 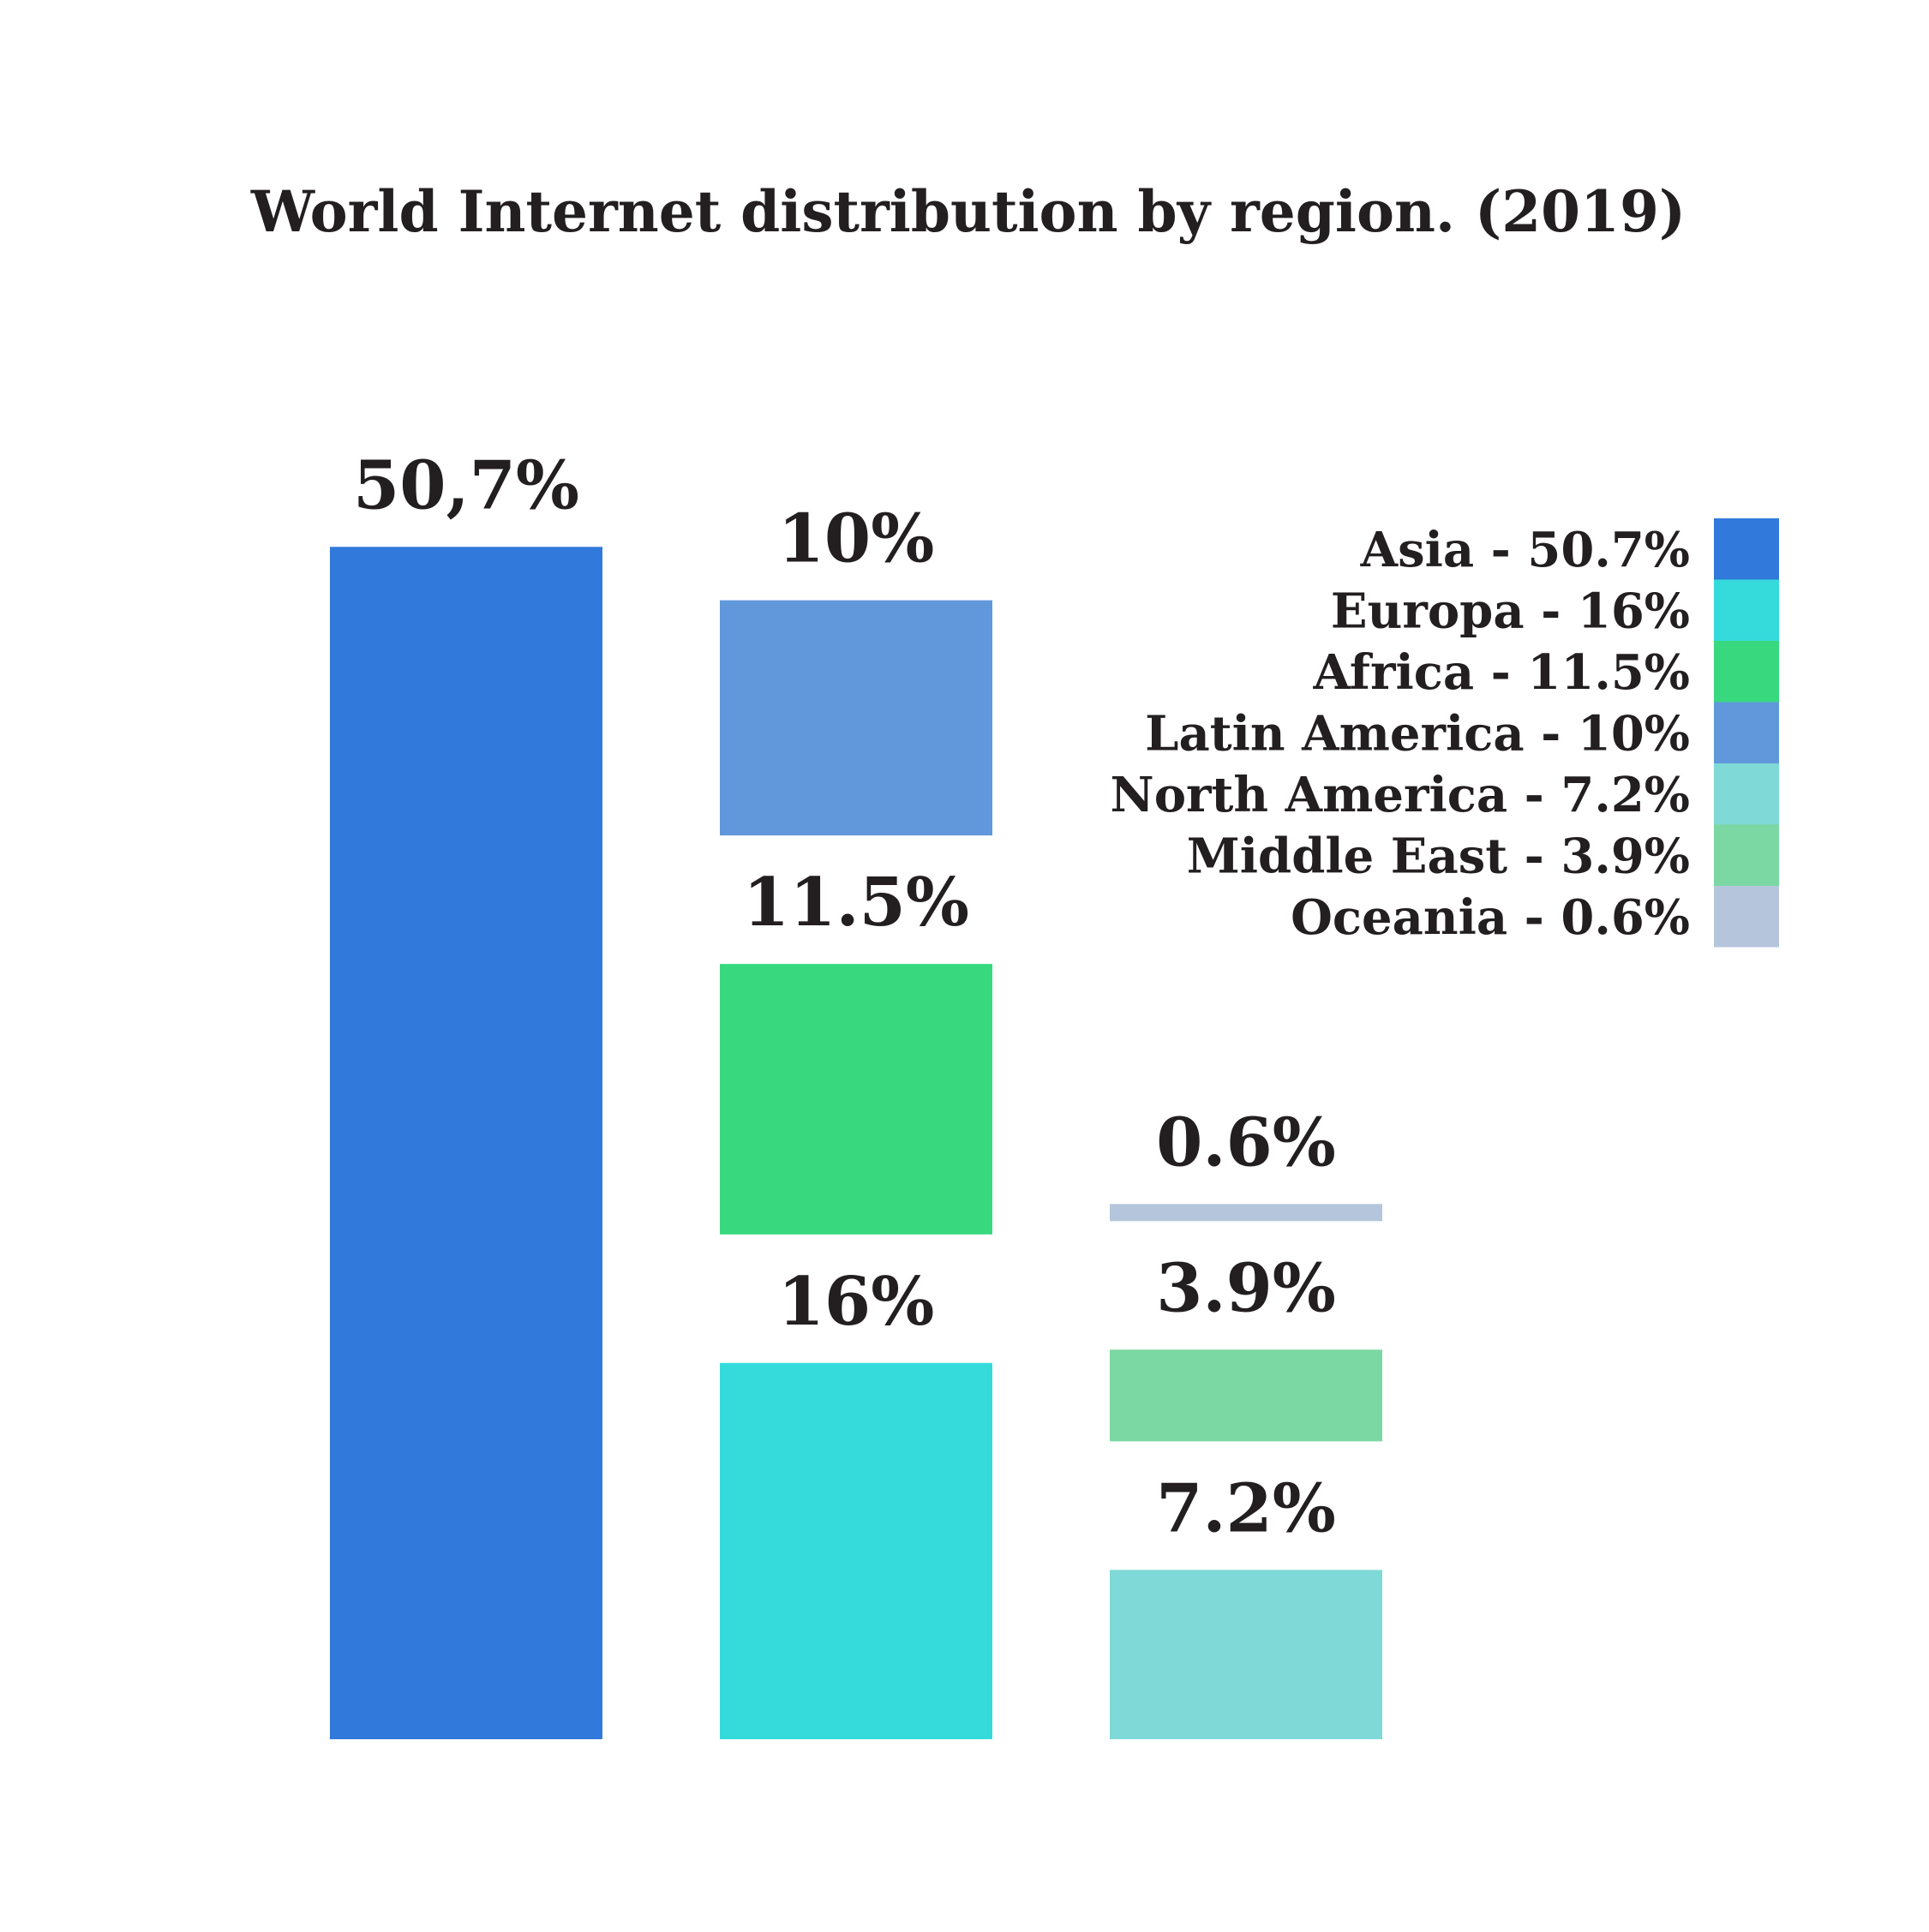 What do you see at coordinates (1746, 917) in the screenshot?
I see `legend-swatch-oceania` at bounding box center [1746, 917].